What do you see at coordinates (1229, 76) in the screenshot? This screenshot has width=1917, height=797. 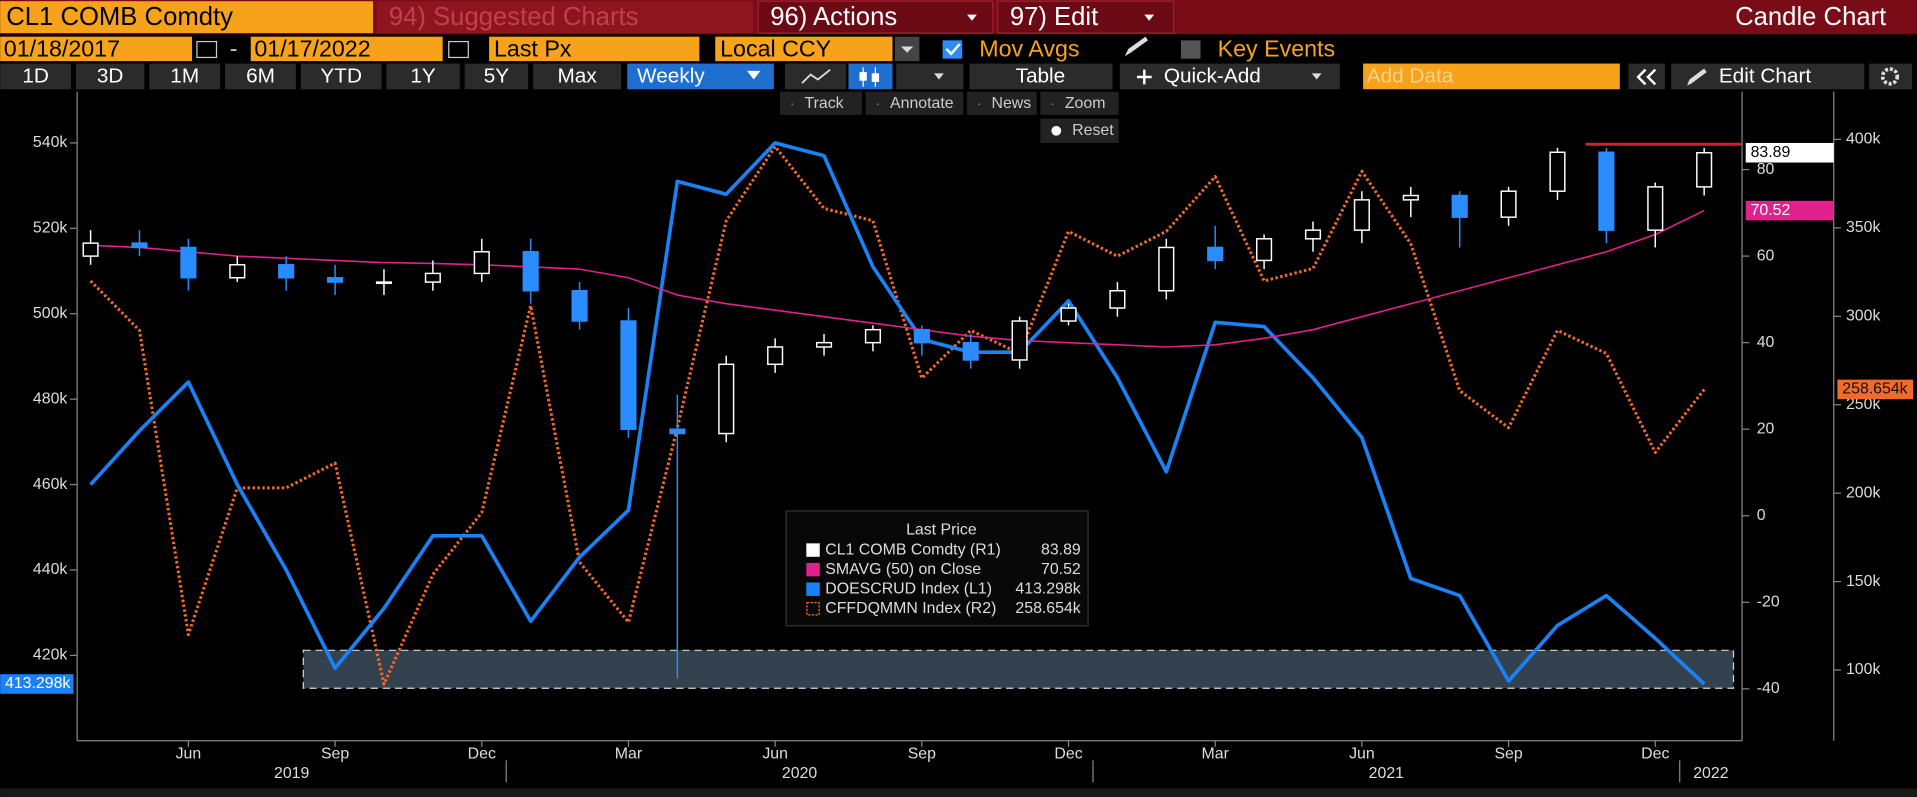 I see `quick-add-button` at bounding box center [1229, 76].